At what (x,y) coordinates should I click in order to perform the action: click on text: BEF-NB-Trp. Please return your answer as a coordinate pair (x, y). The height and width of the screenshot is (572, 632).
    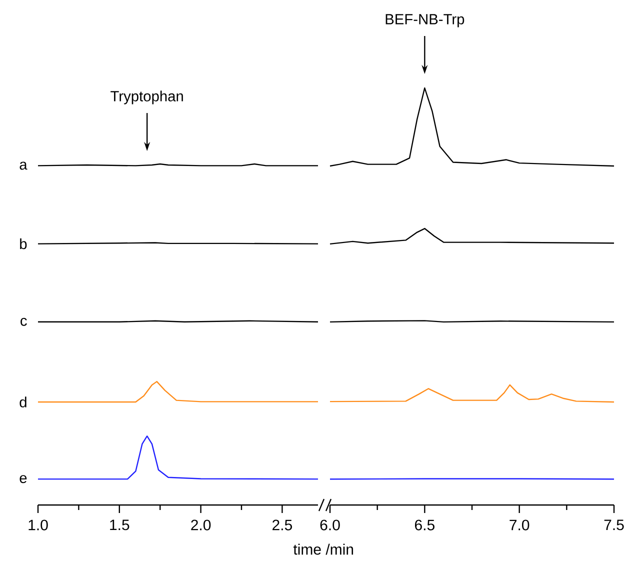
    Looking at the image, I should click on (425, 21).